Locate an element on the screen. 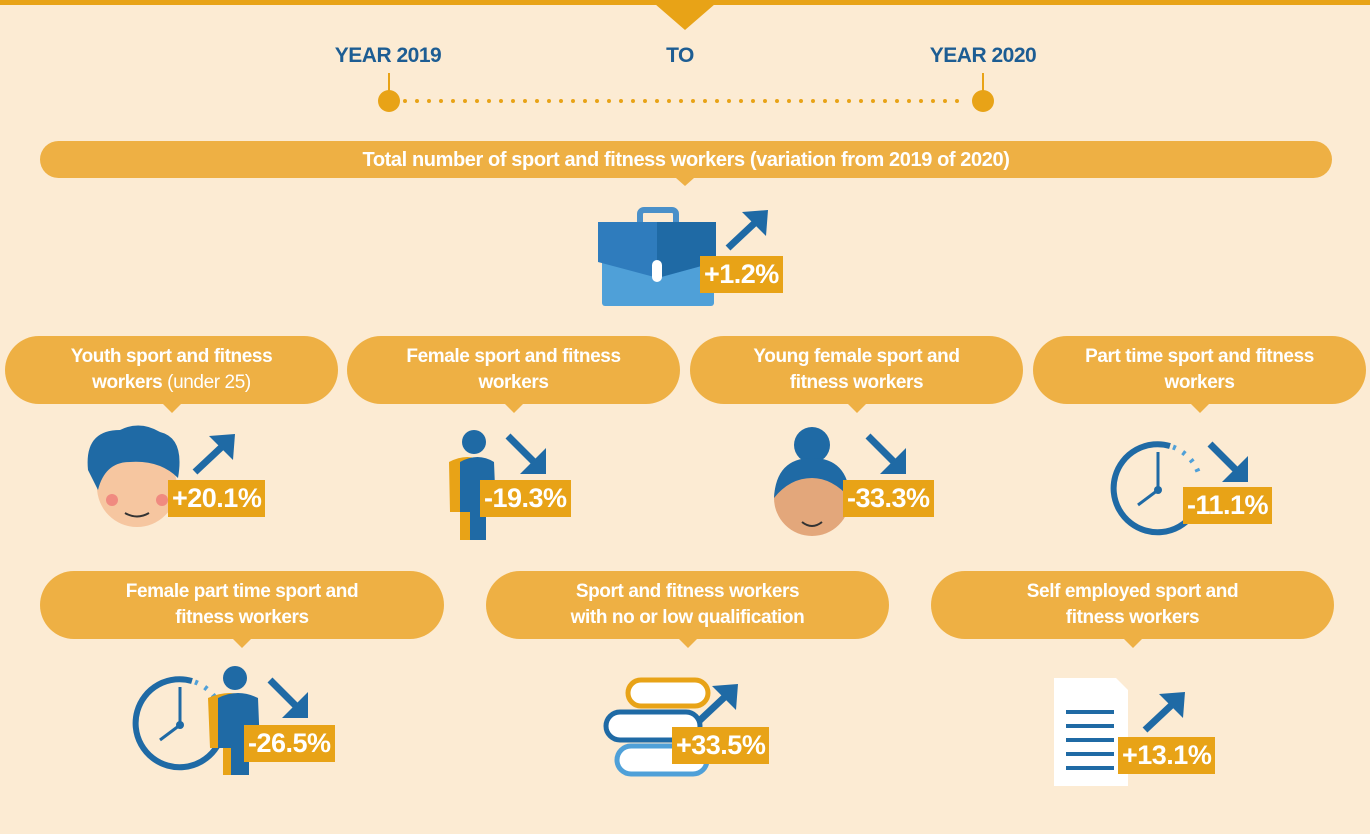  group-label: Female sport and fitness workers is located at coordinates (513, 370).